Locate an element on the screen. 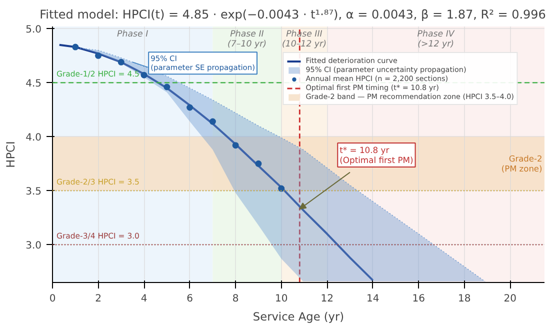  x-tick-label: 4 is located at coordinates (144, 299).